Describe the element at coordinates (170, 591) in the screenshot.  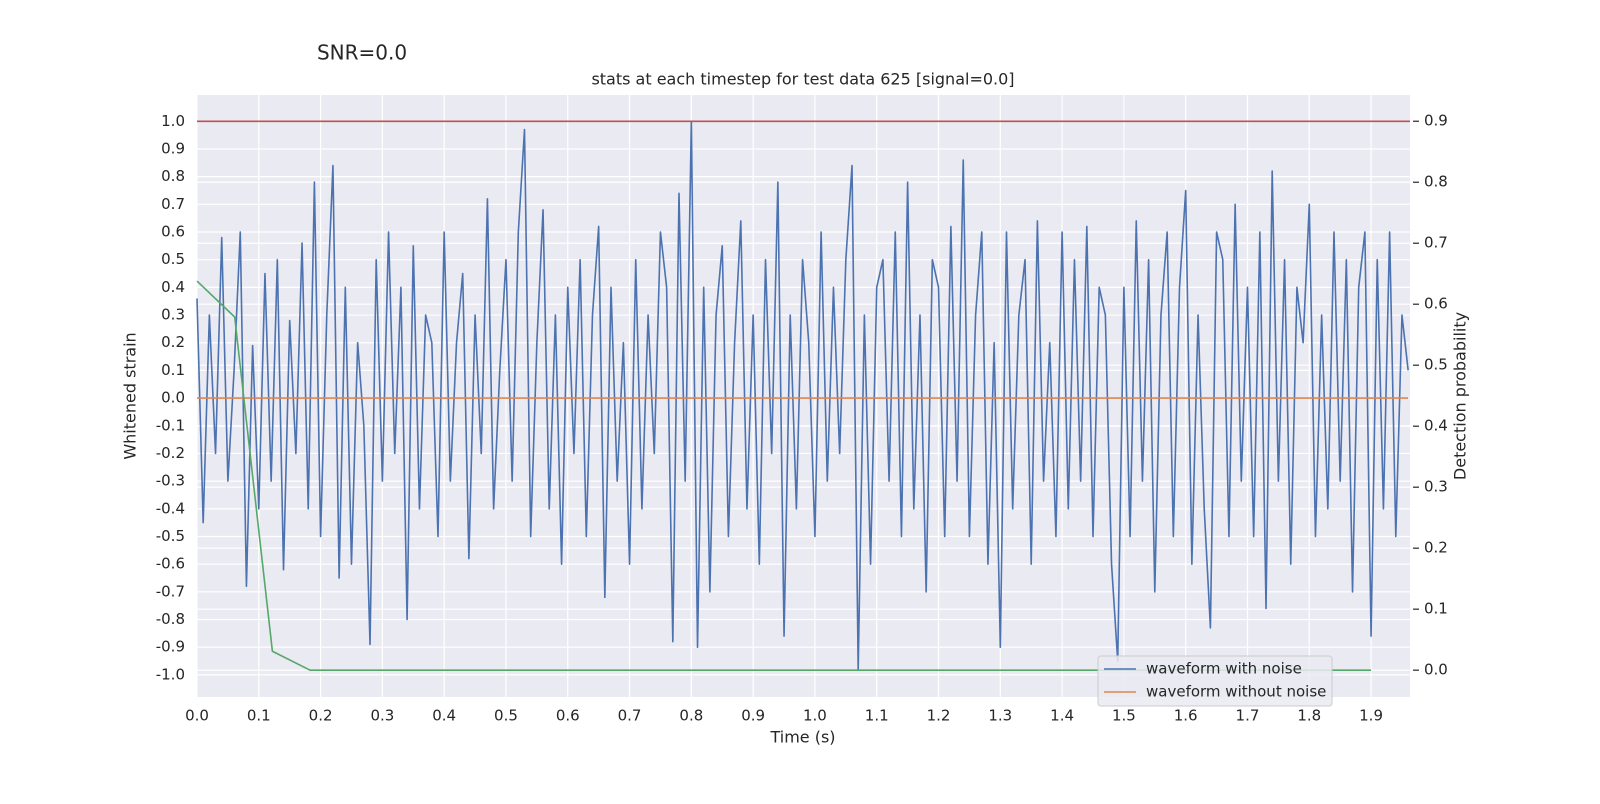
I see `y-tick-label: -0.7` at that location.